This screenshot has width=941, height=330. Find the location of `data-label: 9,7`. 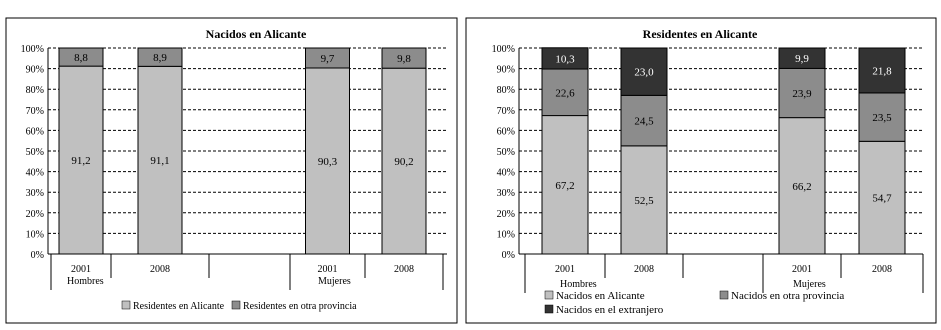

data-label: 9,7 is located at coordinates (328, 59).